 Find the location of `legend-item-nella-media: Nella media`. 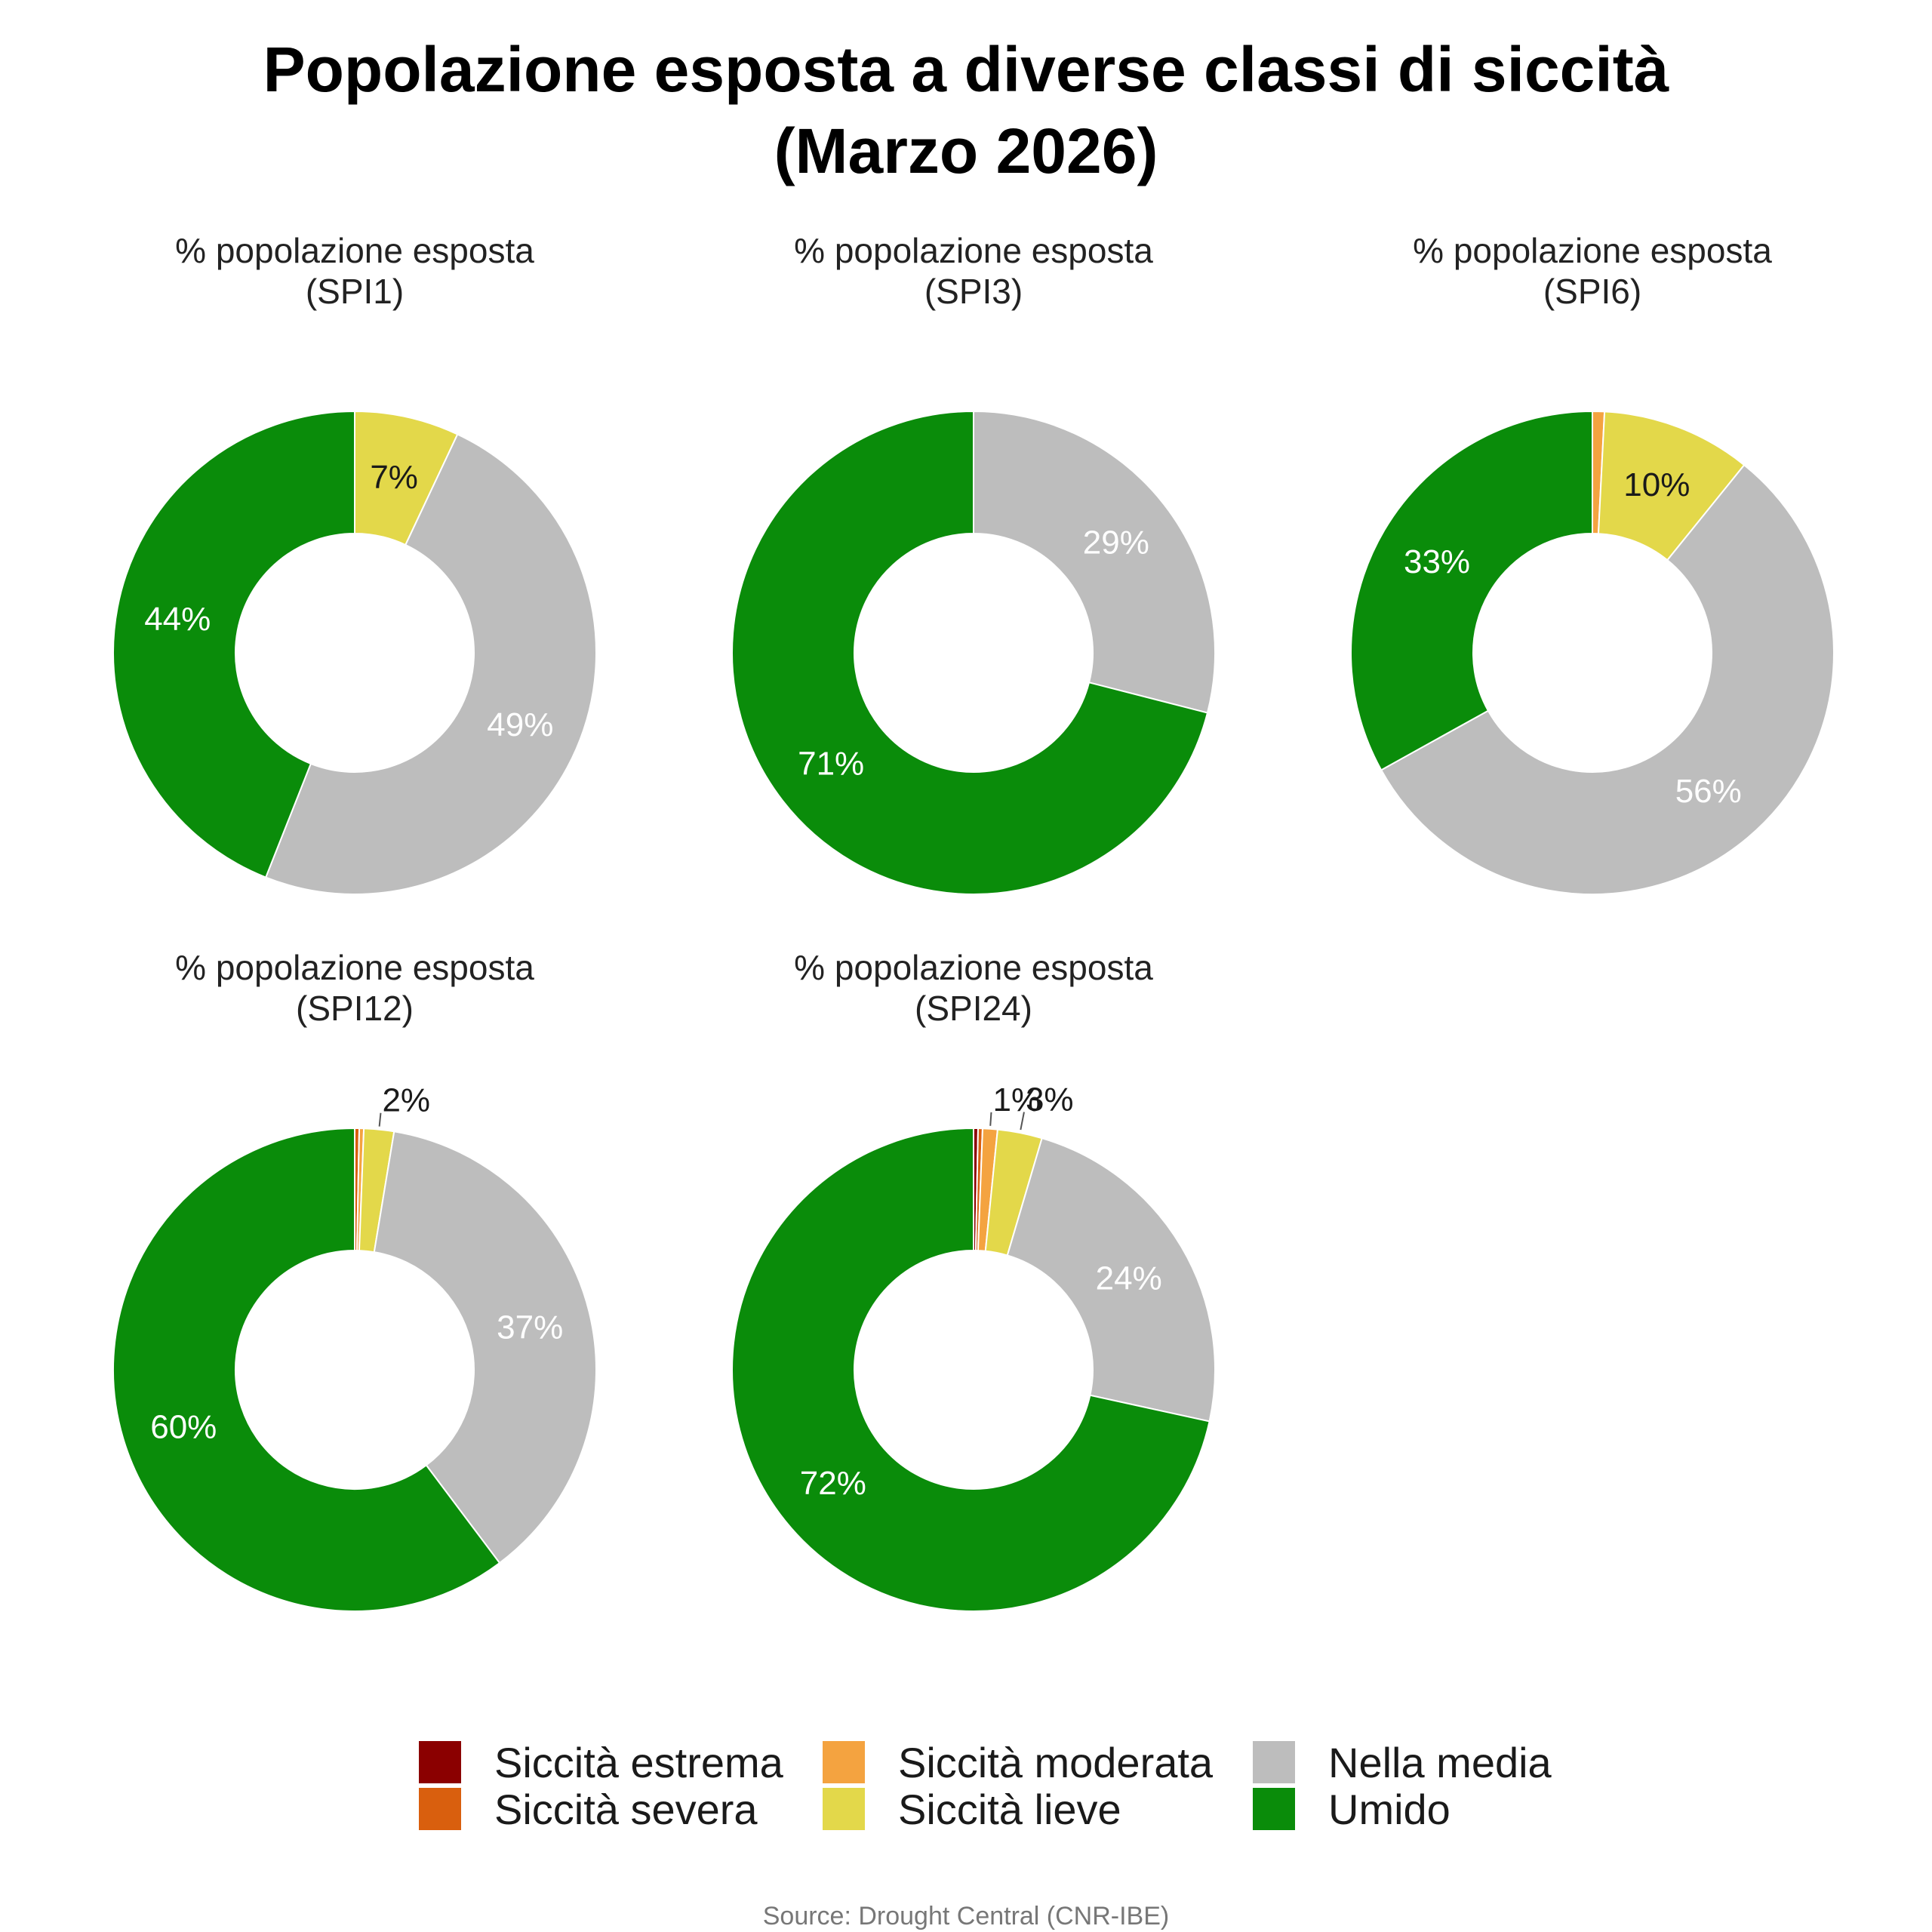

legend-item-nella-media: Nella media is located at coordinates (1402, 1762).